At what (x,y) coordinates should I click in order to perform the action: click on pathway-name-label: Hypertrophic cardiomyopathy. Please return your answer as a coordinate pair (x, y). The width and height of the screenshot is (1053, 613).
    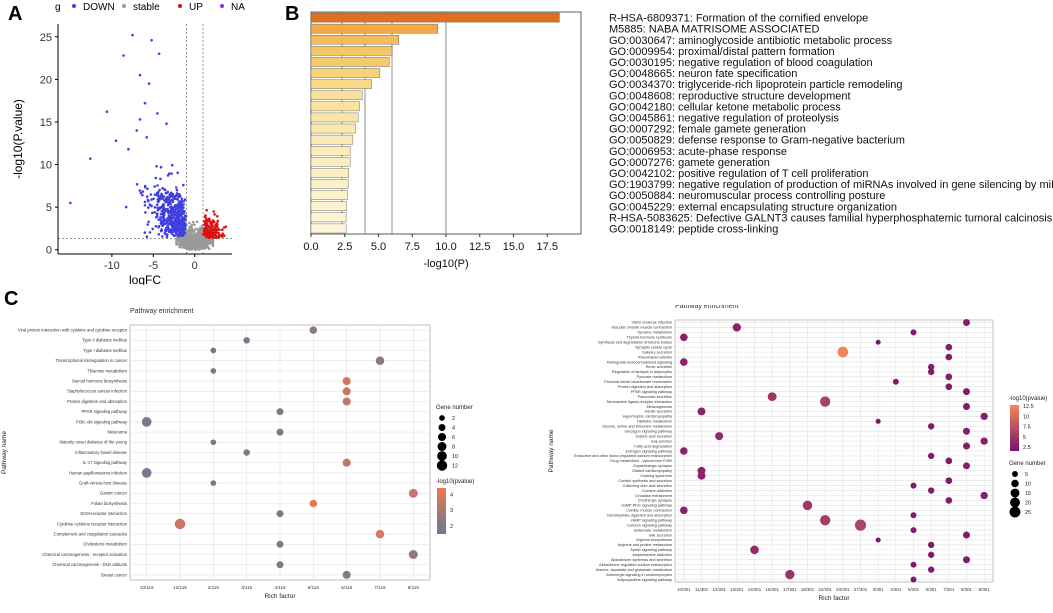
    Looking at the image, I should click on (647, 417).